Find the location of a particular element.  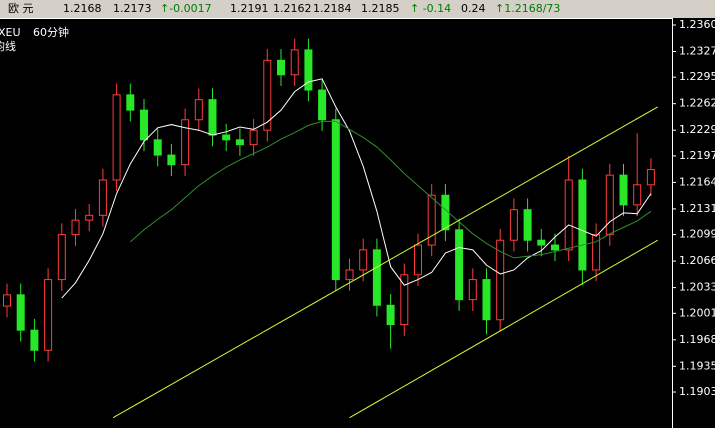

quote-field: 1.2191 is located at coordinates (249, 8).